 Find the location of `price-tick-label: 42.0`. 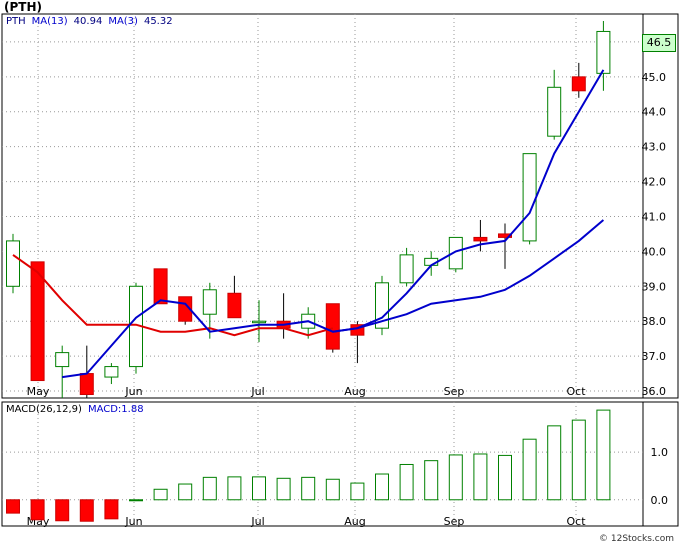

price-tick-label: 42.0 is located at coordinates (654, 182).